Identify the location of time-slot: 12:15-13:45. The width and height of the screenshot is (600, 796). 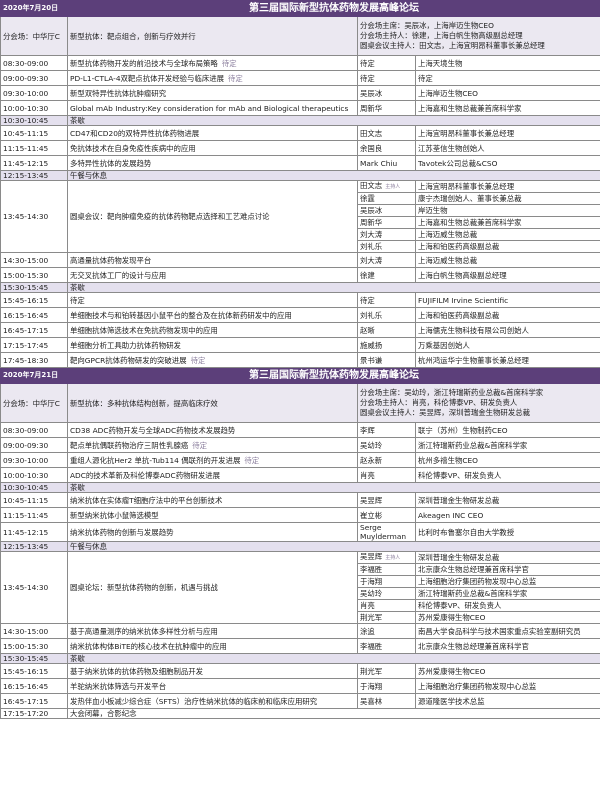
(34, 175).